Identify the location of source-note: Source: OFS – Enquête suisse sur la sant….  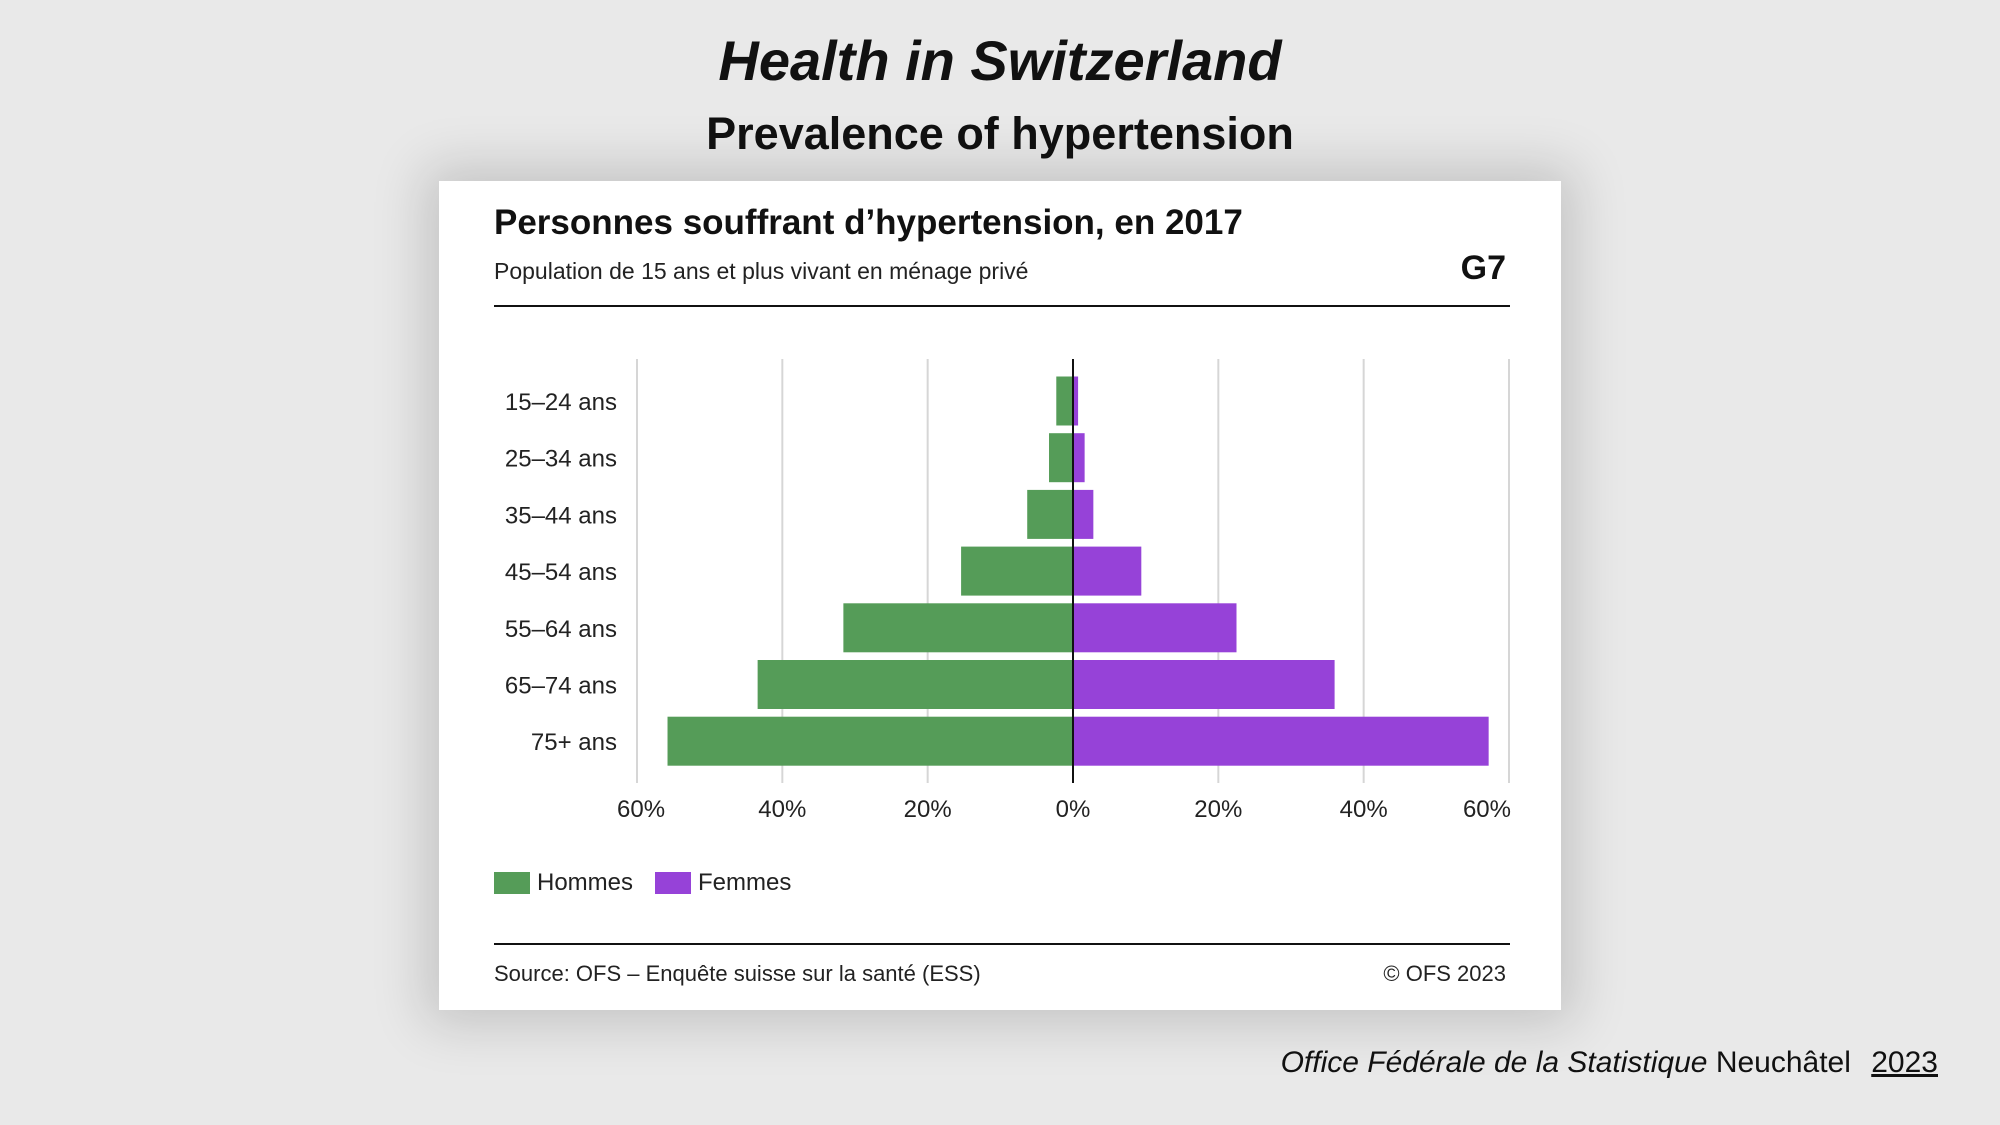
(737, 973).